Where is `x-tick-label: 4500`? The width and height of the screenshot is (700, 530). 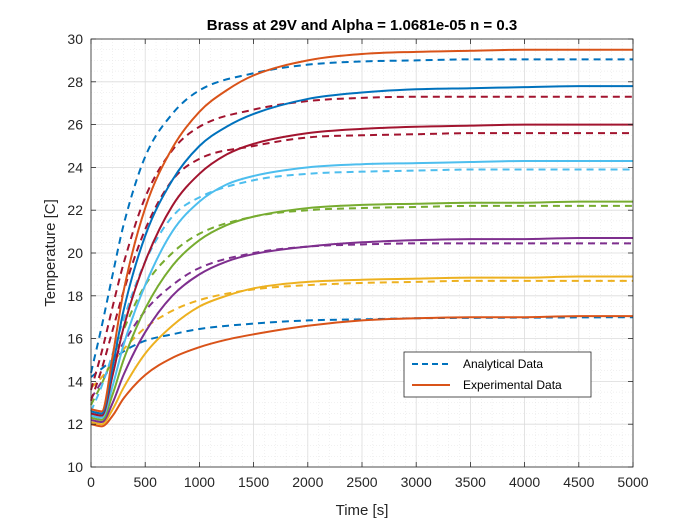
x-tick-label: 4500 is located at coordinates (578, 482).